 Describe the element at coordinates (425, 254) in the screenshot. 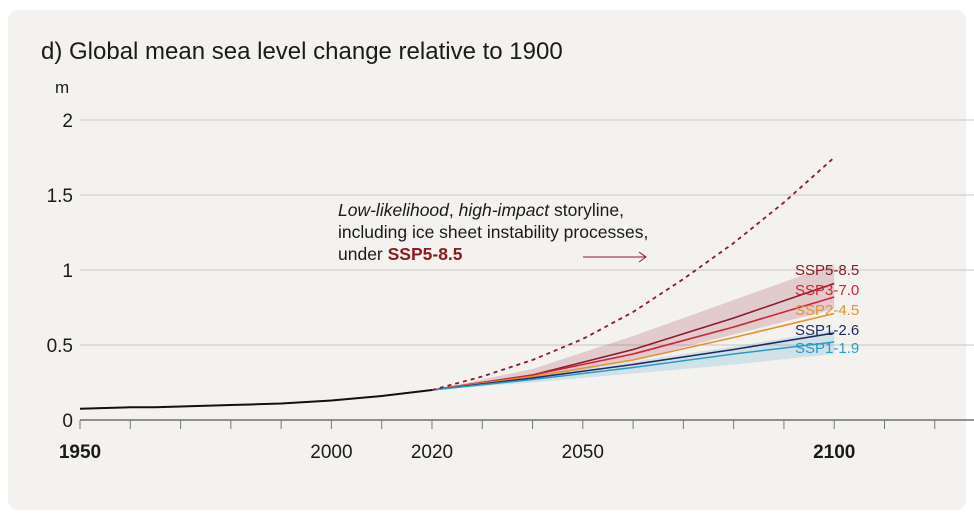

I see `annotation-ssp-label: SSP5-8.5` at that location.